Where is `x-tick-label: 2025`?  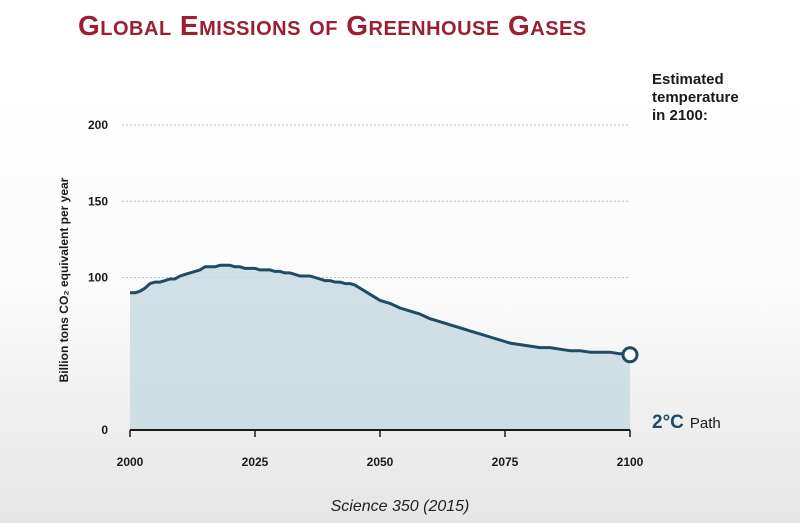 x-tick-label: 2025 is located at coordinates (255, 462).